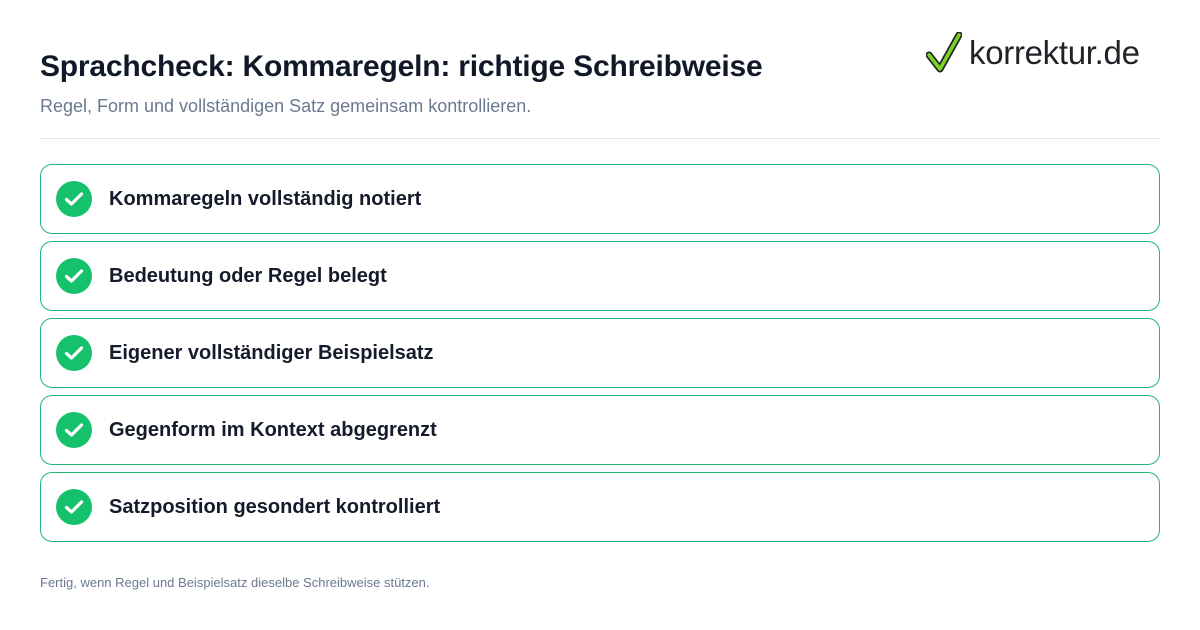  Describe the element at coordinates (600, 199) in the screenshot. I see `checklist-item: Kommaregeln vollständig notiert` at that location.